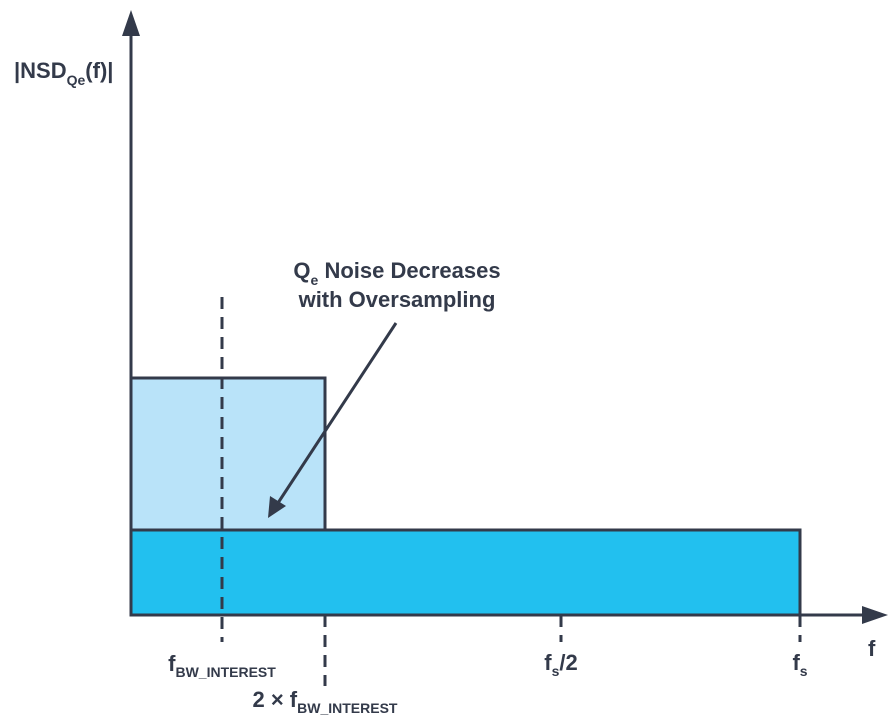  What do you see at coordinates (228, 454) in the screenshot?
I see `nyquist-noise-block` at bounding box center [228, 454].